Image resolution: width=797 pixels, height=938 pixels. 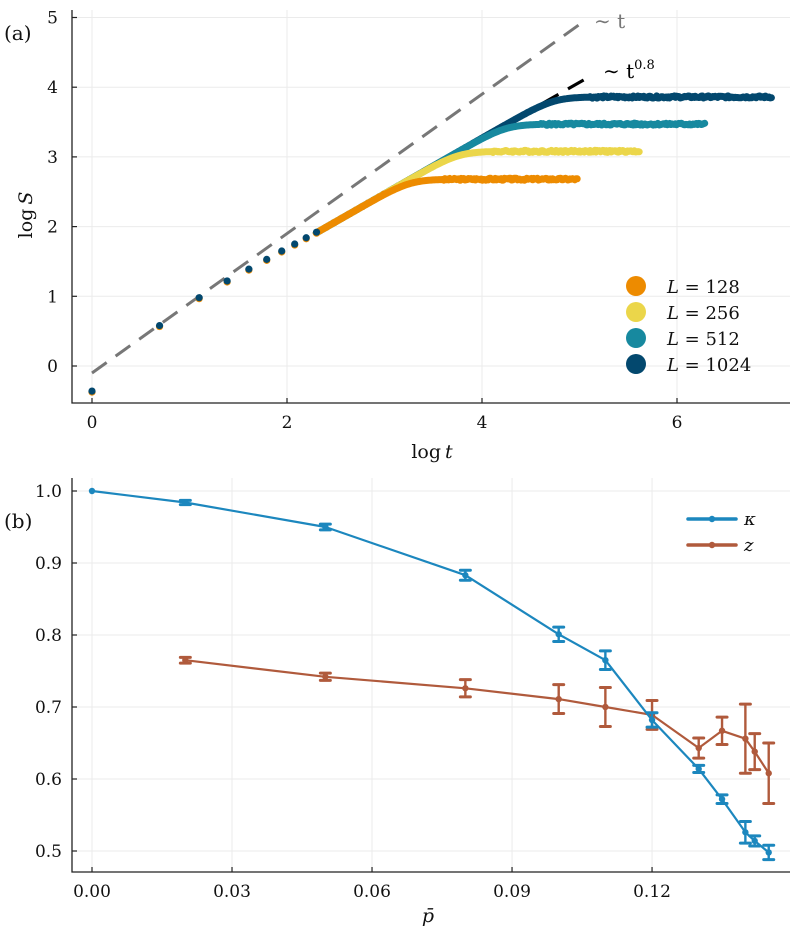 What do you see at coordinates (48, 564) in the screenshot?
I see `y-tick-label: 0.9` at bounding box center [48, 564].